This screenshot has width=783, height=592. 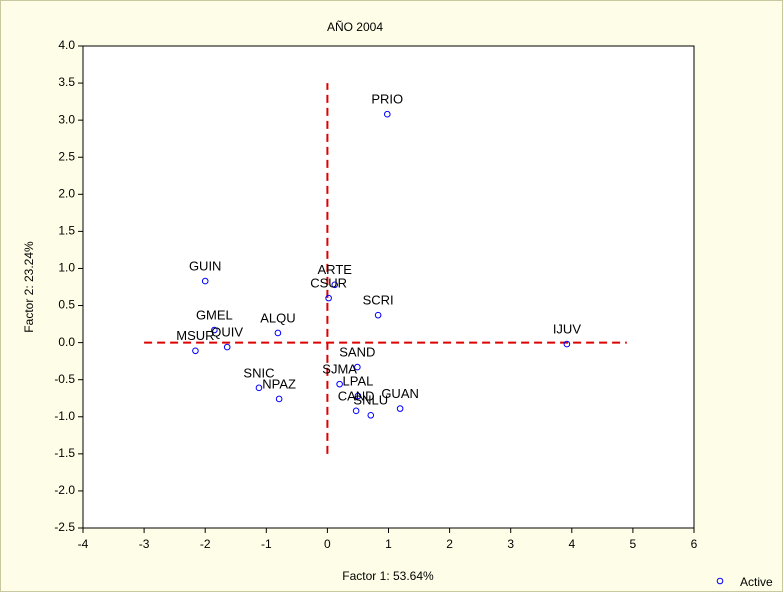 What do you see at coordinates (355, 27) in the screenshot?
I see `chart-title: AÑO 2004` at bounding box center [355, 27].